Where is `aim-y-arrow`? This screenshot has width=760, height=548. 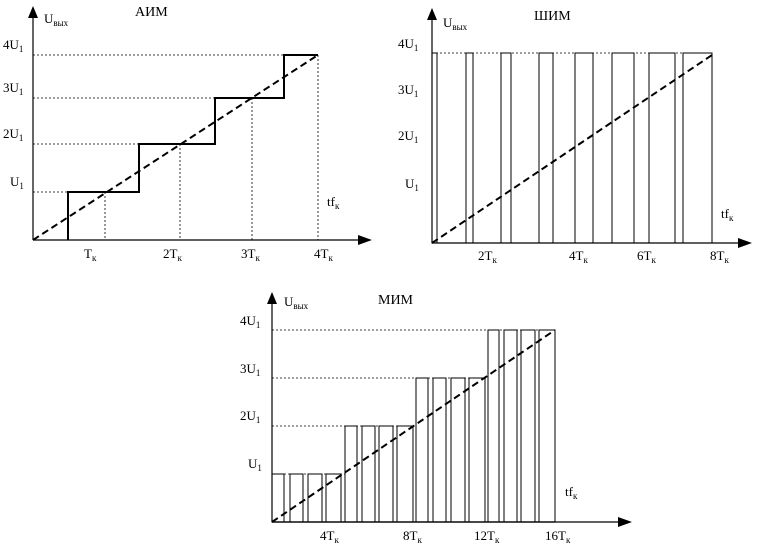
aim-y-arrow is located at coordinates (33, 12).